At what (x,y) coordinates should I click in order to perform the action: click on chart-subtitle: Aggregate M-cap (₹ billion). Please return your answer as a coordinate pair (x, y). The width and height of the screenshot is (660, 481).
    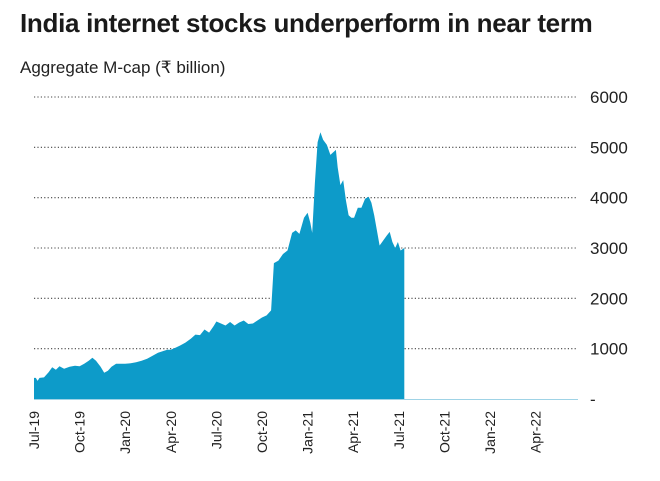
    Looking at the image, I should click on (123, 67).